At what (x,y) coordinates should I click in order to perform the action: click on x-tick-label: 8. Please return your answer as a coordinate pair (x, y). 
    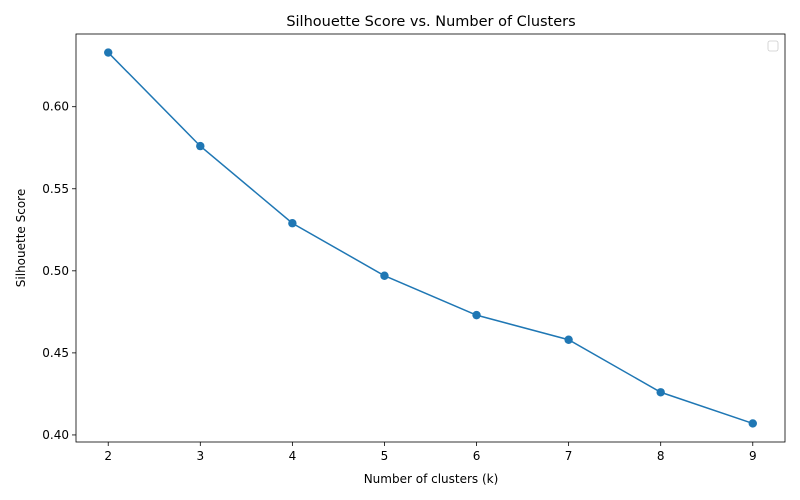
    Looking at the image, I should click on (661, 456).